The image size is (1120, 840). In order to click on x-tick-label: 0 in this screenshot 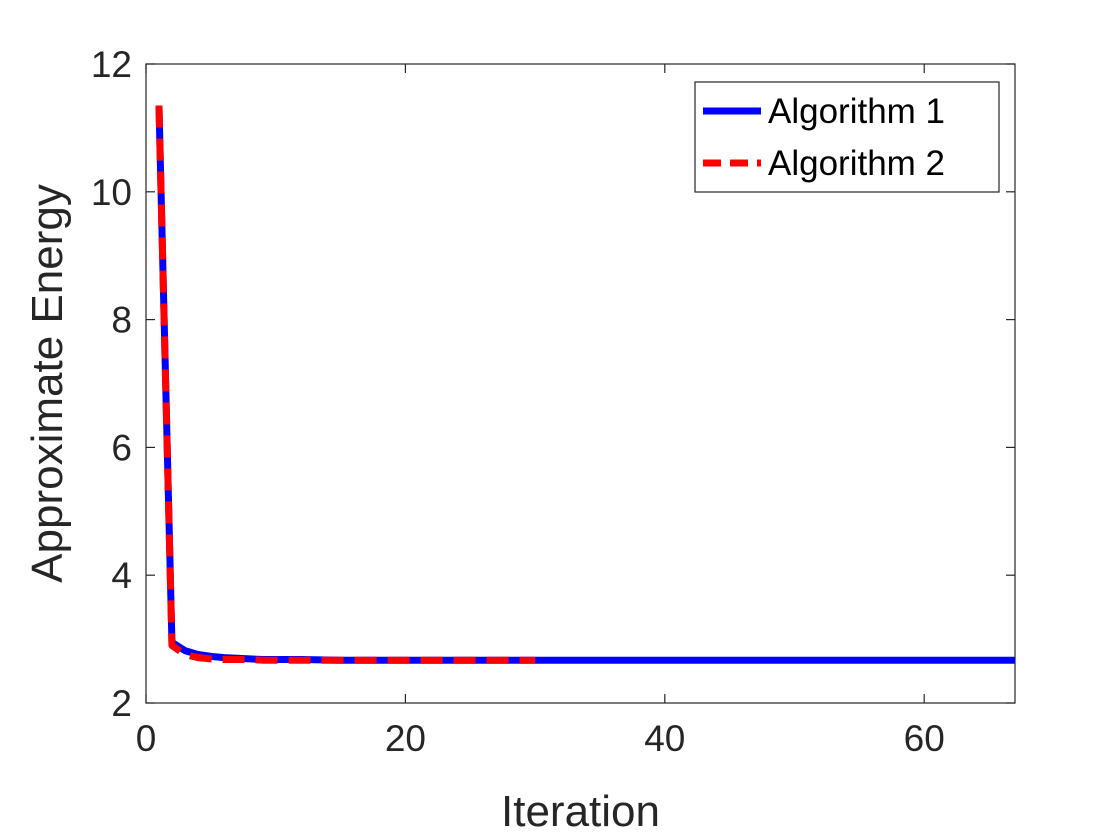, I will do `click(146, 738)`.